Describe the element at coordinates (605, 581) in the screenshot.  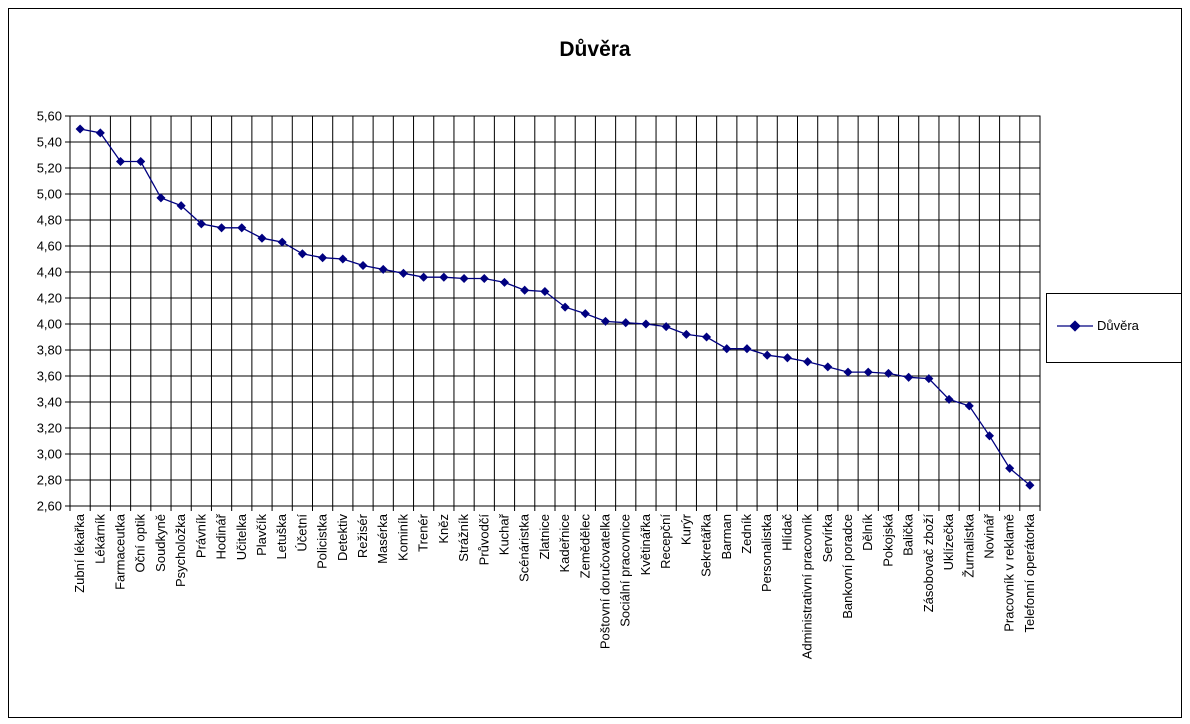
I see `x-tick-label: Poštovní doručovatelka` at that location.